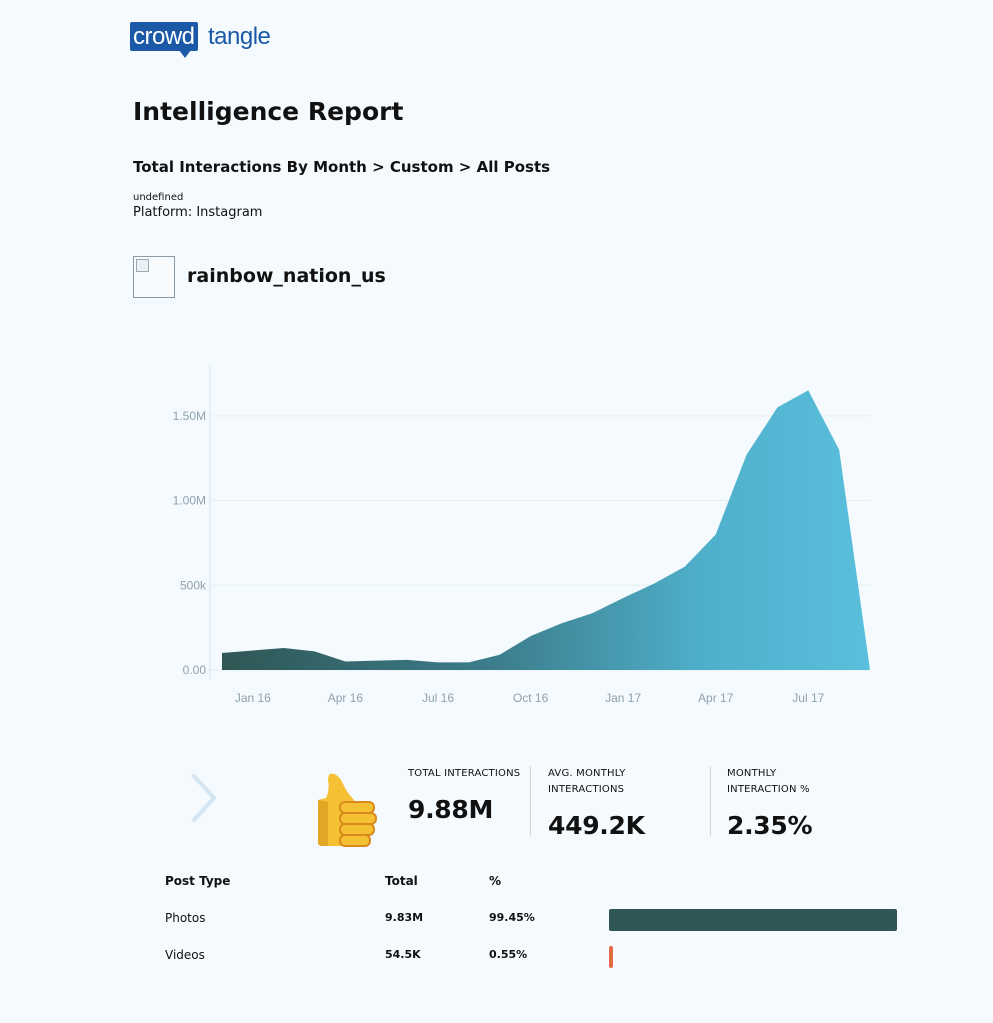 The height and width of the screenshot is (1023, 993). What do you see at coordinates (596, 825) in the screenshot?
I see `stat-value: 449.2K` at bounding box center [596, 825].